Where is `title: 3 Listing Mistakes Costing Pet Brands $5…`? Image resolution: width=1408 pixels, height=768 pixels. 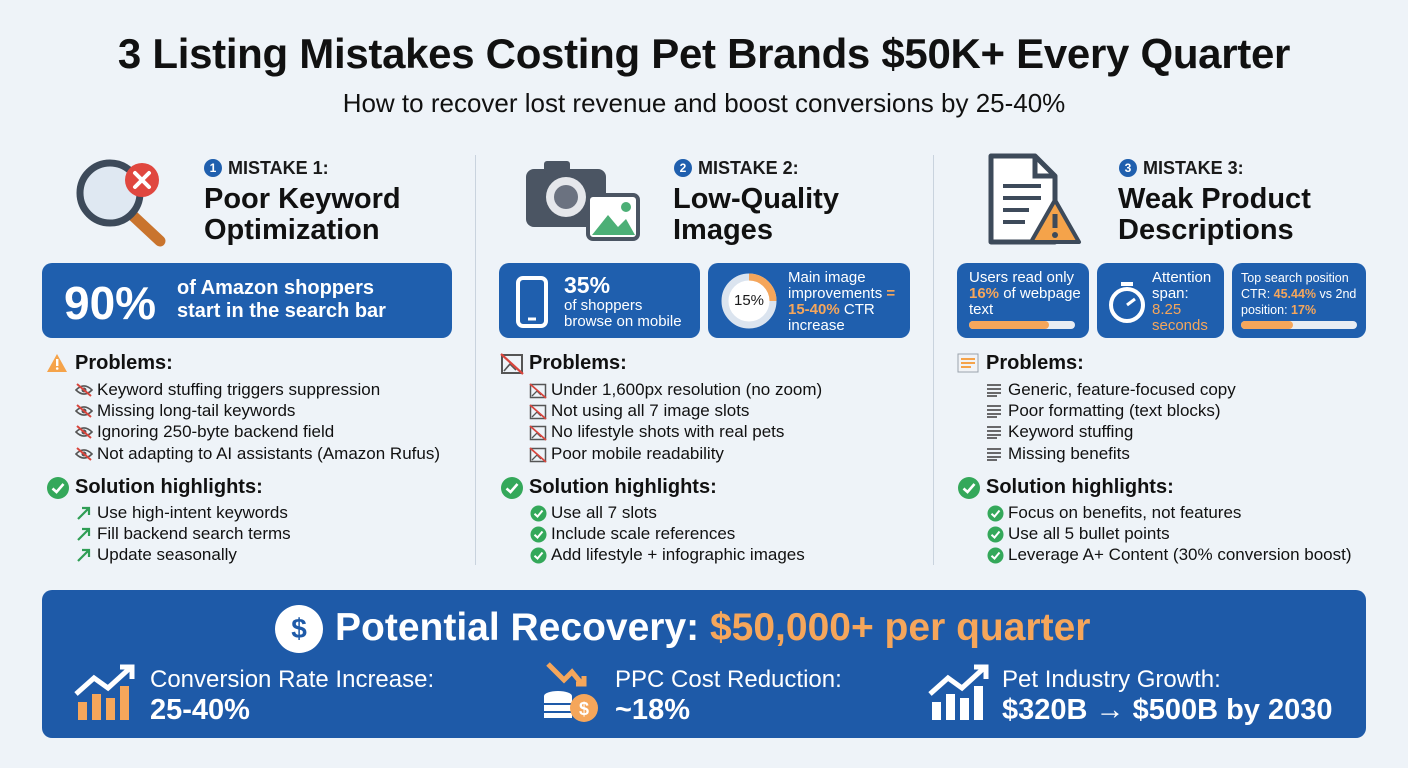 title: 3 Listing Mistakes Costing Pet Brands $5… is located at coordinates (704, 53).